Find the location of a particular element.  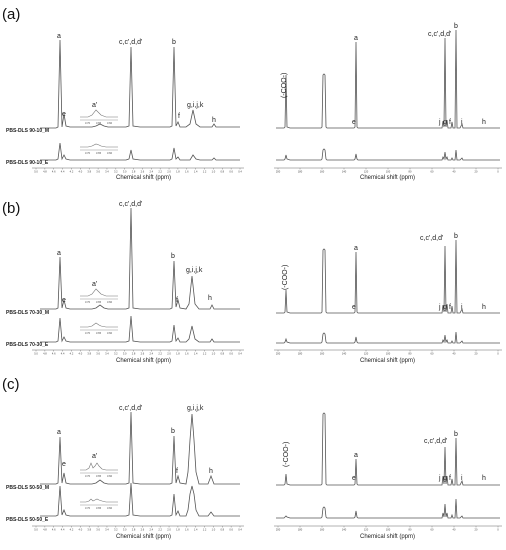

tick-label: 4.0 is located at coordinates (81, 354).